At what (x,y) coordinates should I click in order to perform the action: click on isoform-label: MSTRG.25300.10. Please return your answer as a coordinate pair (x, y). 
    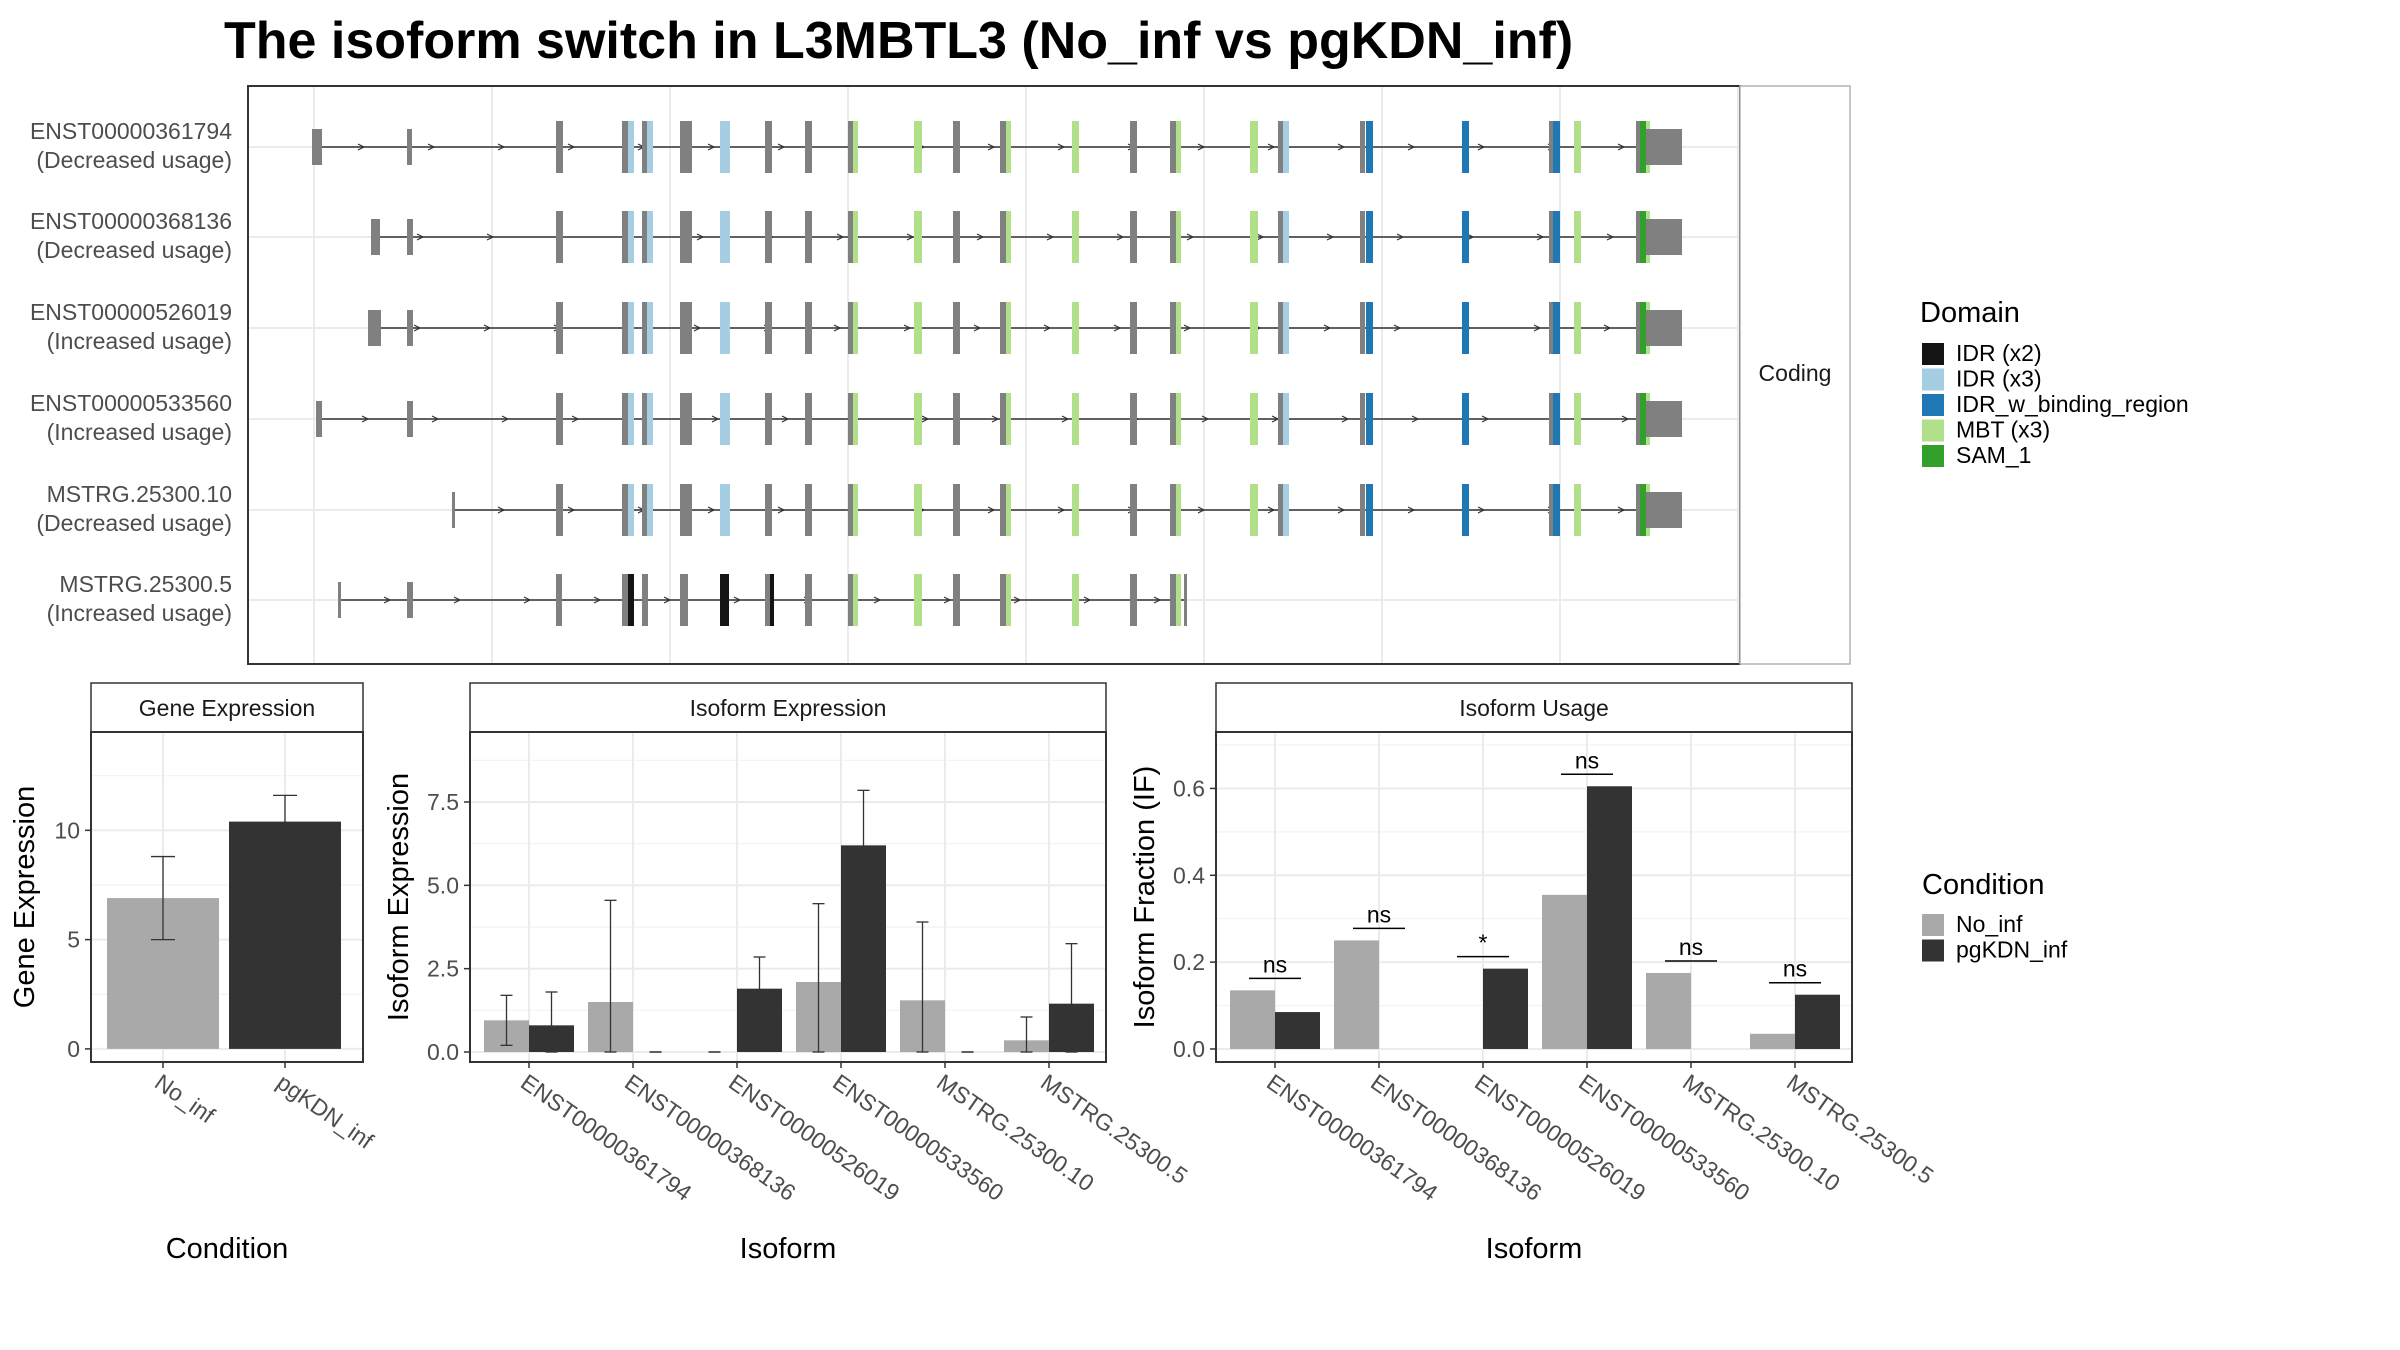
    Looking at the image, I should click on (139, 494).